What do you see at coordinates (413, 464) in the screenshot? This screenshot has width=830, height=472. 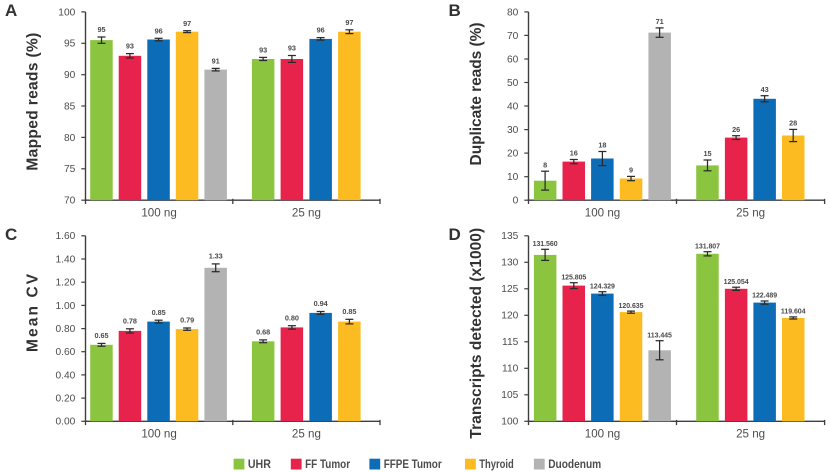 I see `svg-text: FFPE Tumor` at bounding box center [413, 464].